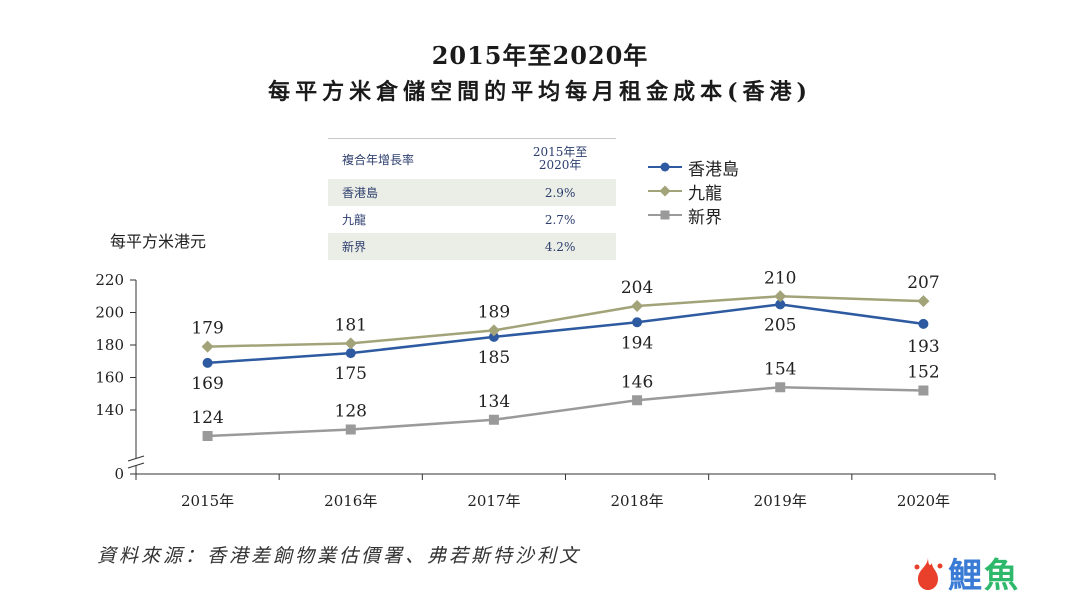 The width and height of the screenshot is (1080, 598). I want to click on y-tick-label: 220, so click(109, 280).